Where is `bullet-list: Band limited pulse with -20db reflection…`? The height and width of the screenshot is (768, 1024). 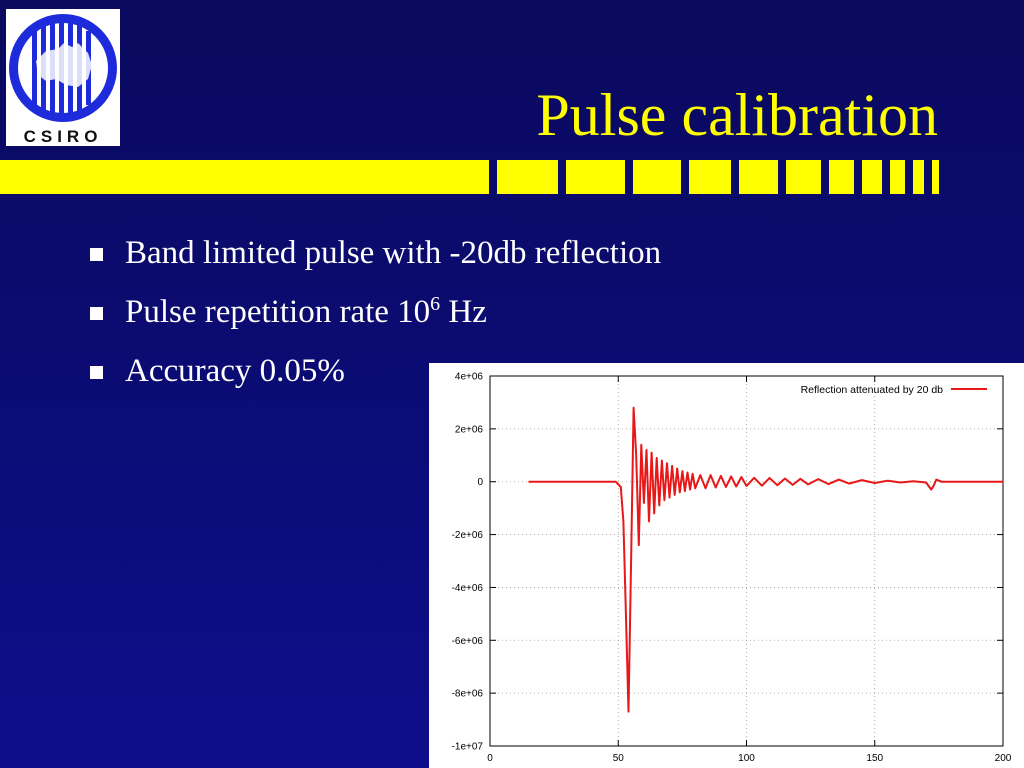
bullet-list: Band limited pulse with -20db reflection… is located at coordinates (374, 320).